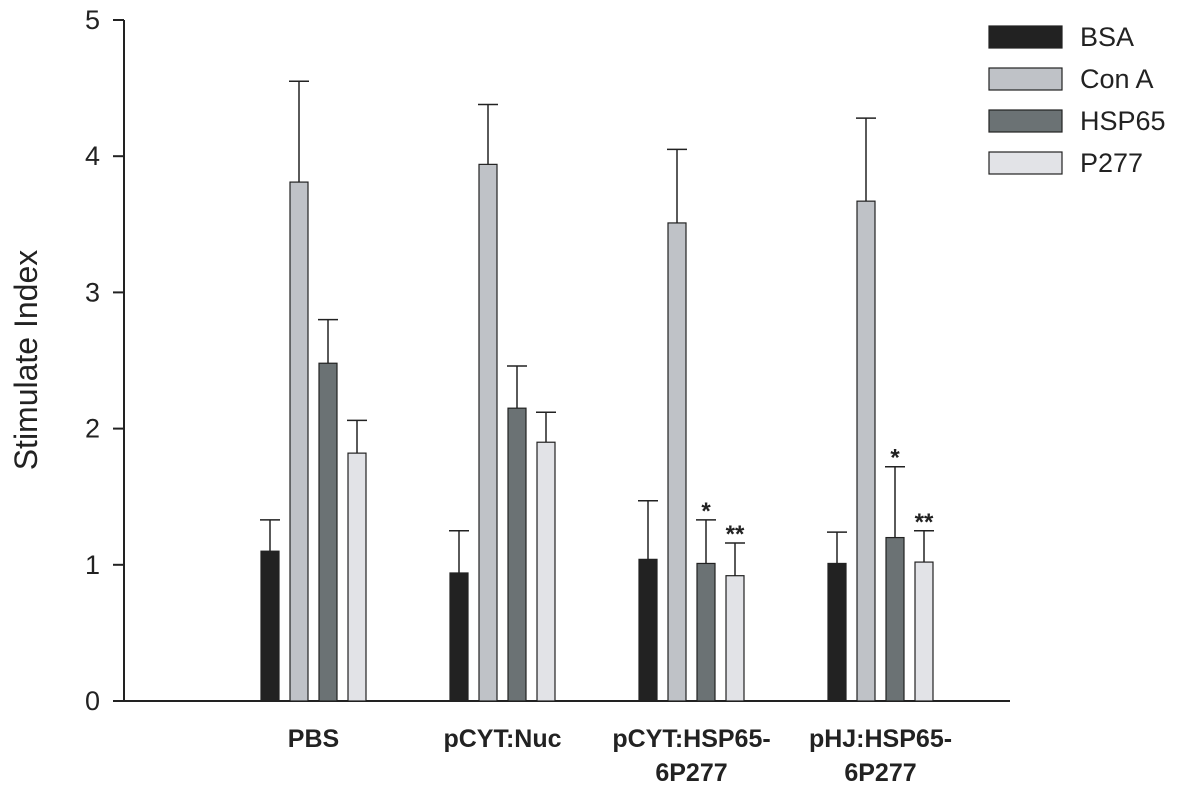 The image size is (1187, 789). Describe the element at coordinates (691, 739) in the screenshot. I see `x-category-label: pCYT:HSP65-` at that location.